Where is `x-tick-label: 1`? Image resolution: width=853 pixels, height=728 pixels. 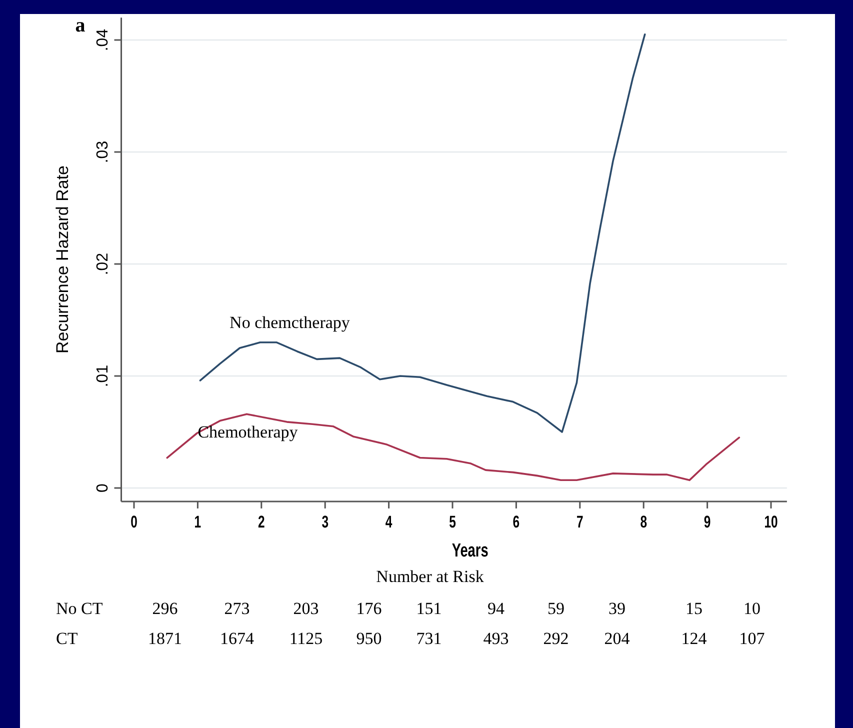 x-tick-label: 1 is located at coordinates (198, 523).